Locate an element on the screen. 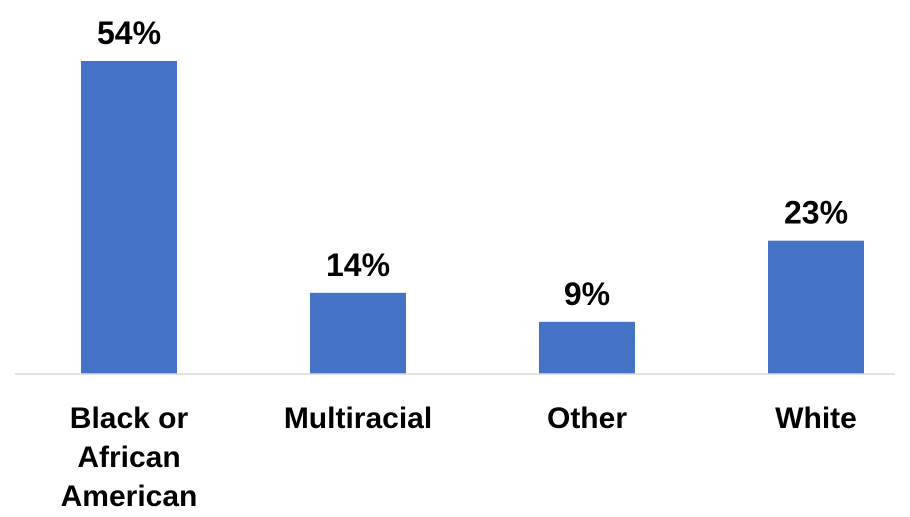 The width and height of the screenshot is (910, 517). data-label-2: 9% is located at coordinates (587, 294).